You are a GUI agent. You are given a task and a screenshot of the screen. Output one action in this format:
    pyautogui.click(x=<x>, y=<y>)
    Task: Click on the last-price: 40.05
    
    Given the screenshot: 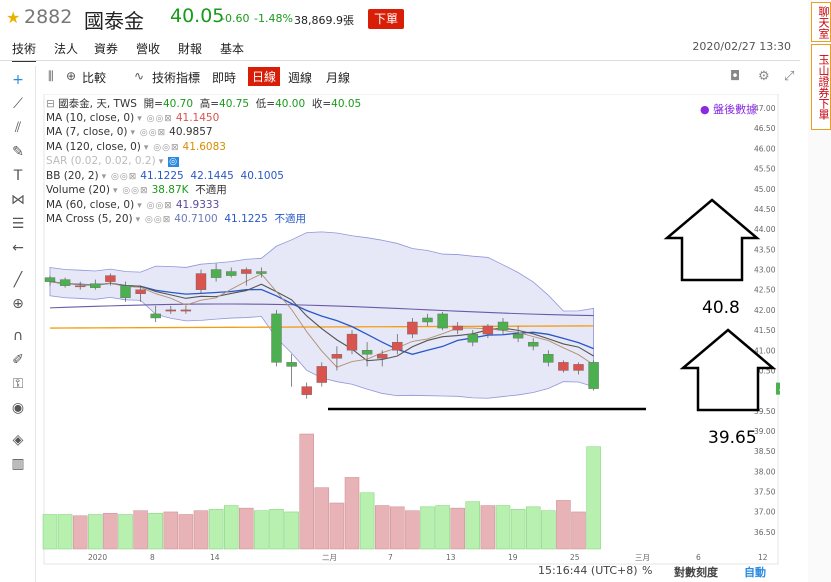 What is the action you would take?
    pyautogui.click(x=197, y=16)
    